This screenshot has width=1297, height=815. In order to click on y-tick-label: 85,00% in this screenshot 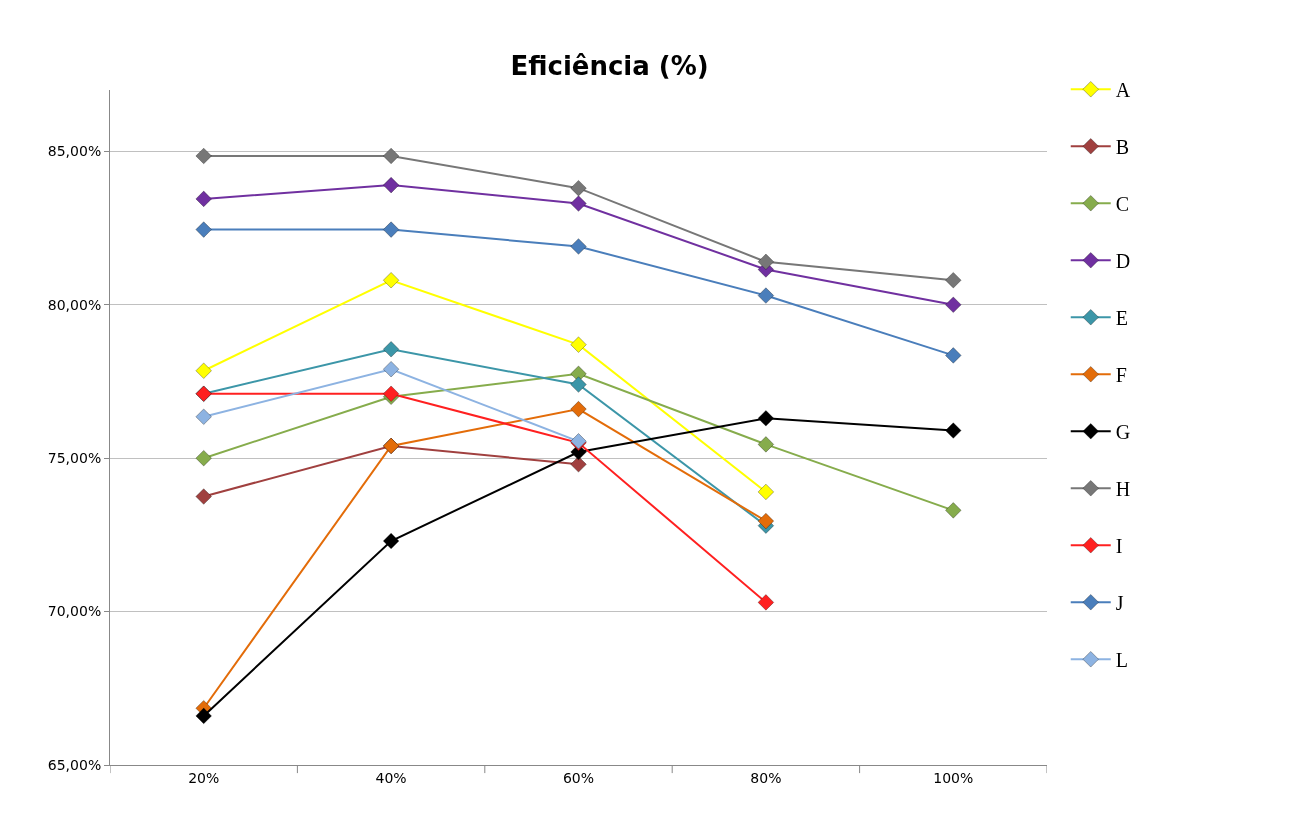, I will do `click(74, 151)`.